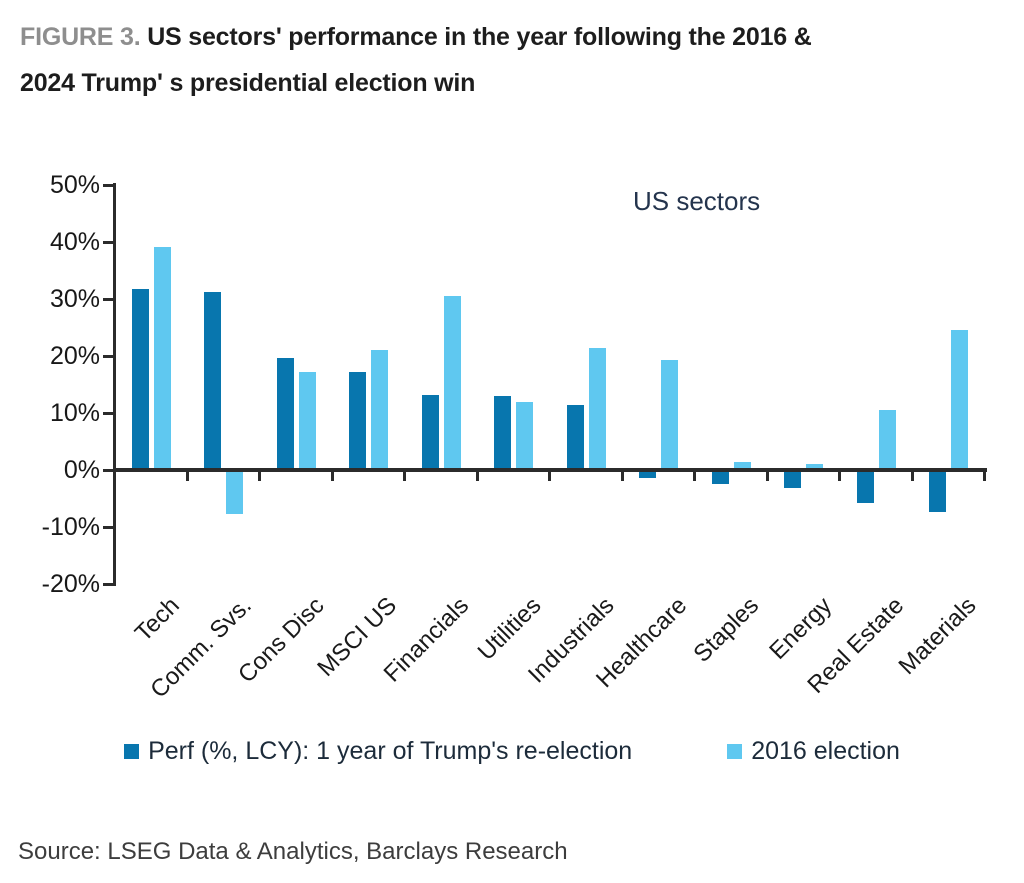  What do you see at coordinates (70, 527) in the screenshot?
I see `y-axis-label: -10%` at bounding box center [70, 527].